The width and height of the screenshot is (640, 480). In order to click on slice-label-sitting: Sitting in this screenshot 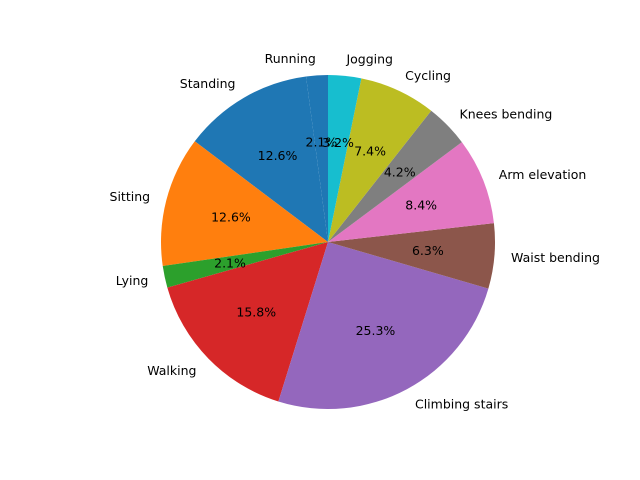, I will do `click(130, 196)`.